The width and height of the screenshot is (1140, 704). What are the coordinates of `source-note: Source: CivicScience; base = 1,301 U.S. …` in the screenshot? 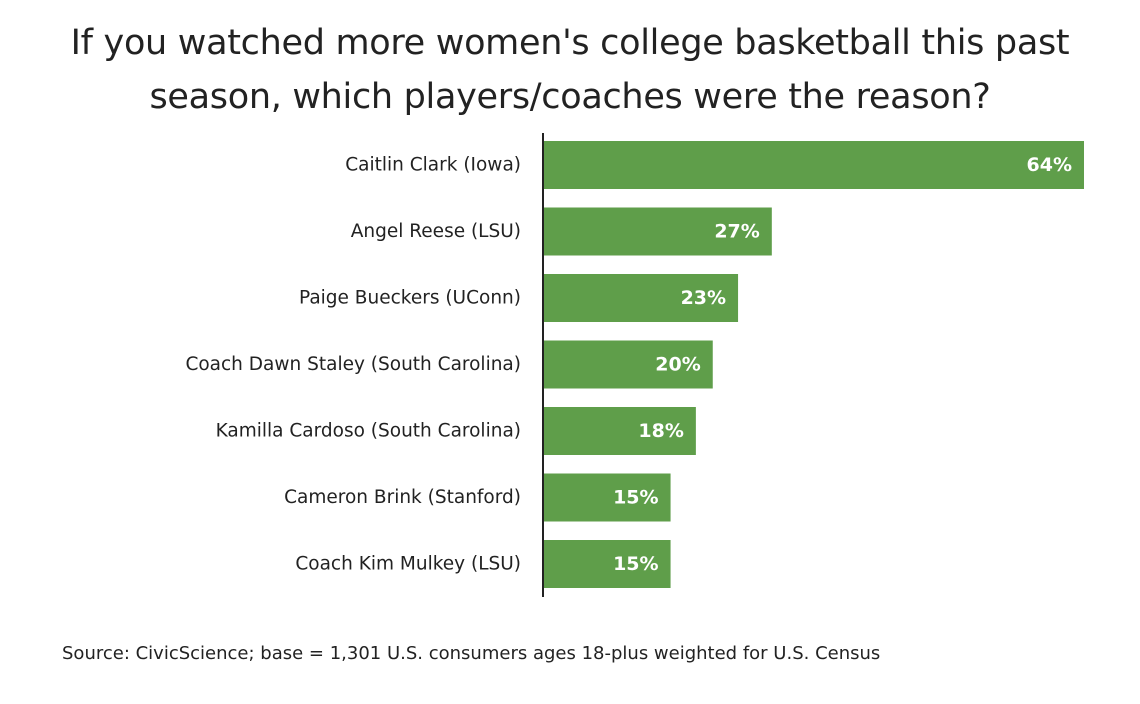 It's located at (471, 653).